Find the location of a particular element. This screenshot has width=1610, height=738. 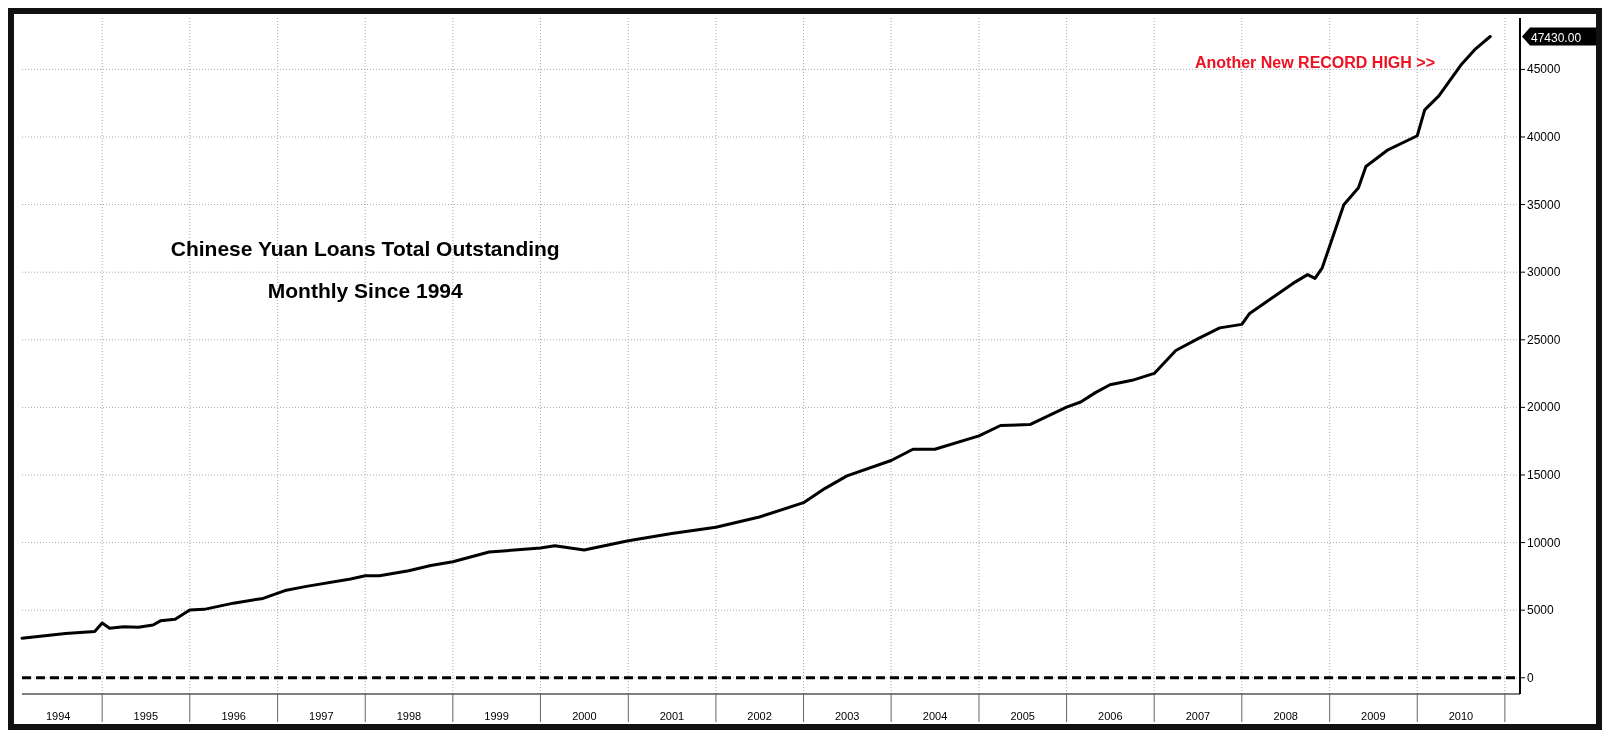

x-tick-label: 2002 is located at coordinates (759, 716).